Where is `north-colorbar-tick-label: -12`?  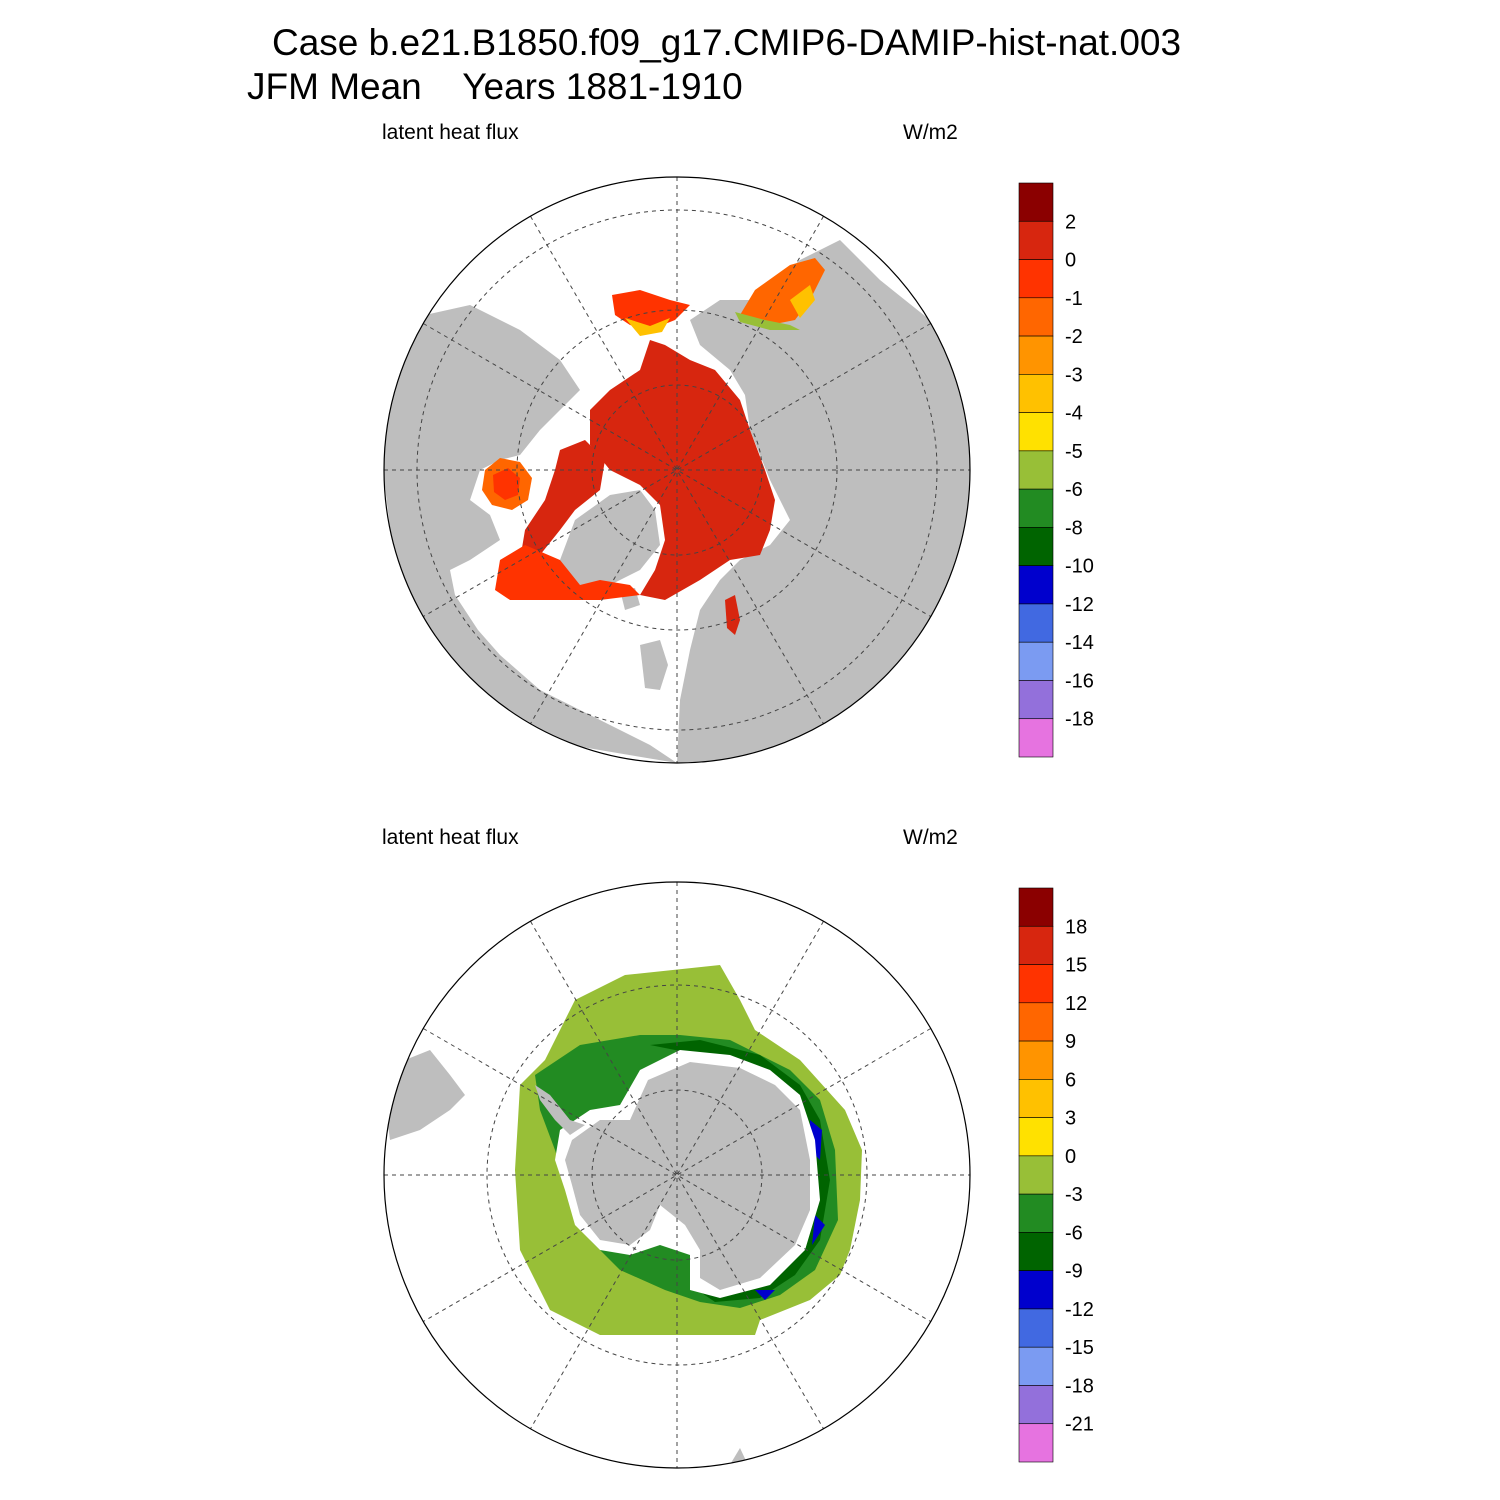 north-colorbar-tick-label: -12 is located at coordinates (1079, 605).